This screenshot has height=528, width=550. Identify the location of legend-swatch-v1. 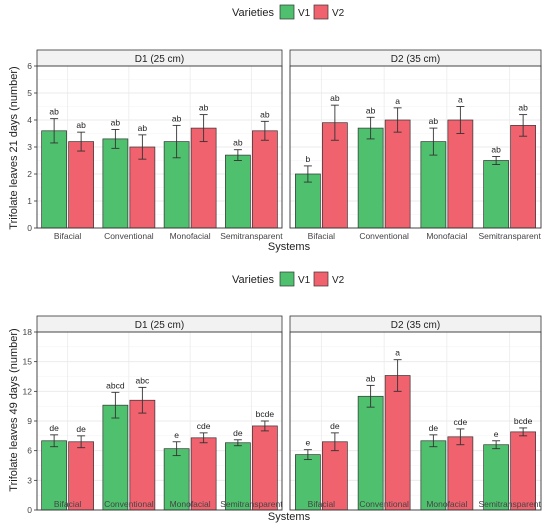
(287, 279).